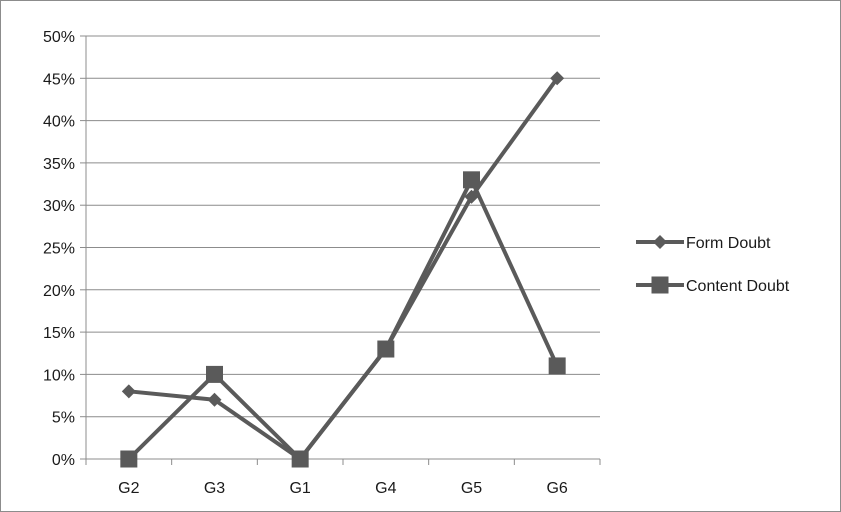 Image resolution: width=841 pixels, height=512 pixels. What do you see at coordinates (713, 265) in the screenshot?
I see `legend: Form Doubt Content Doubt` at bounding box center [713, 265].